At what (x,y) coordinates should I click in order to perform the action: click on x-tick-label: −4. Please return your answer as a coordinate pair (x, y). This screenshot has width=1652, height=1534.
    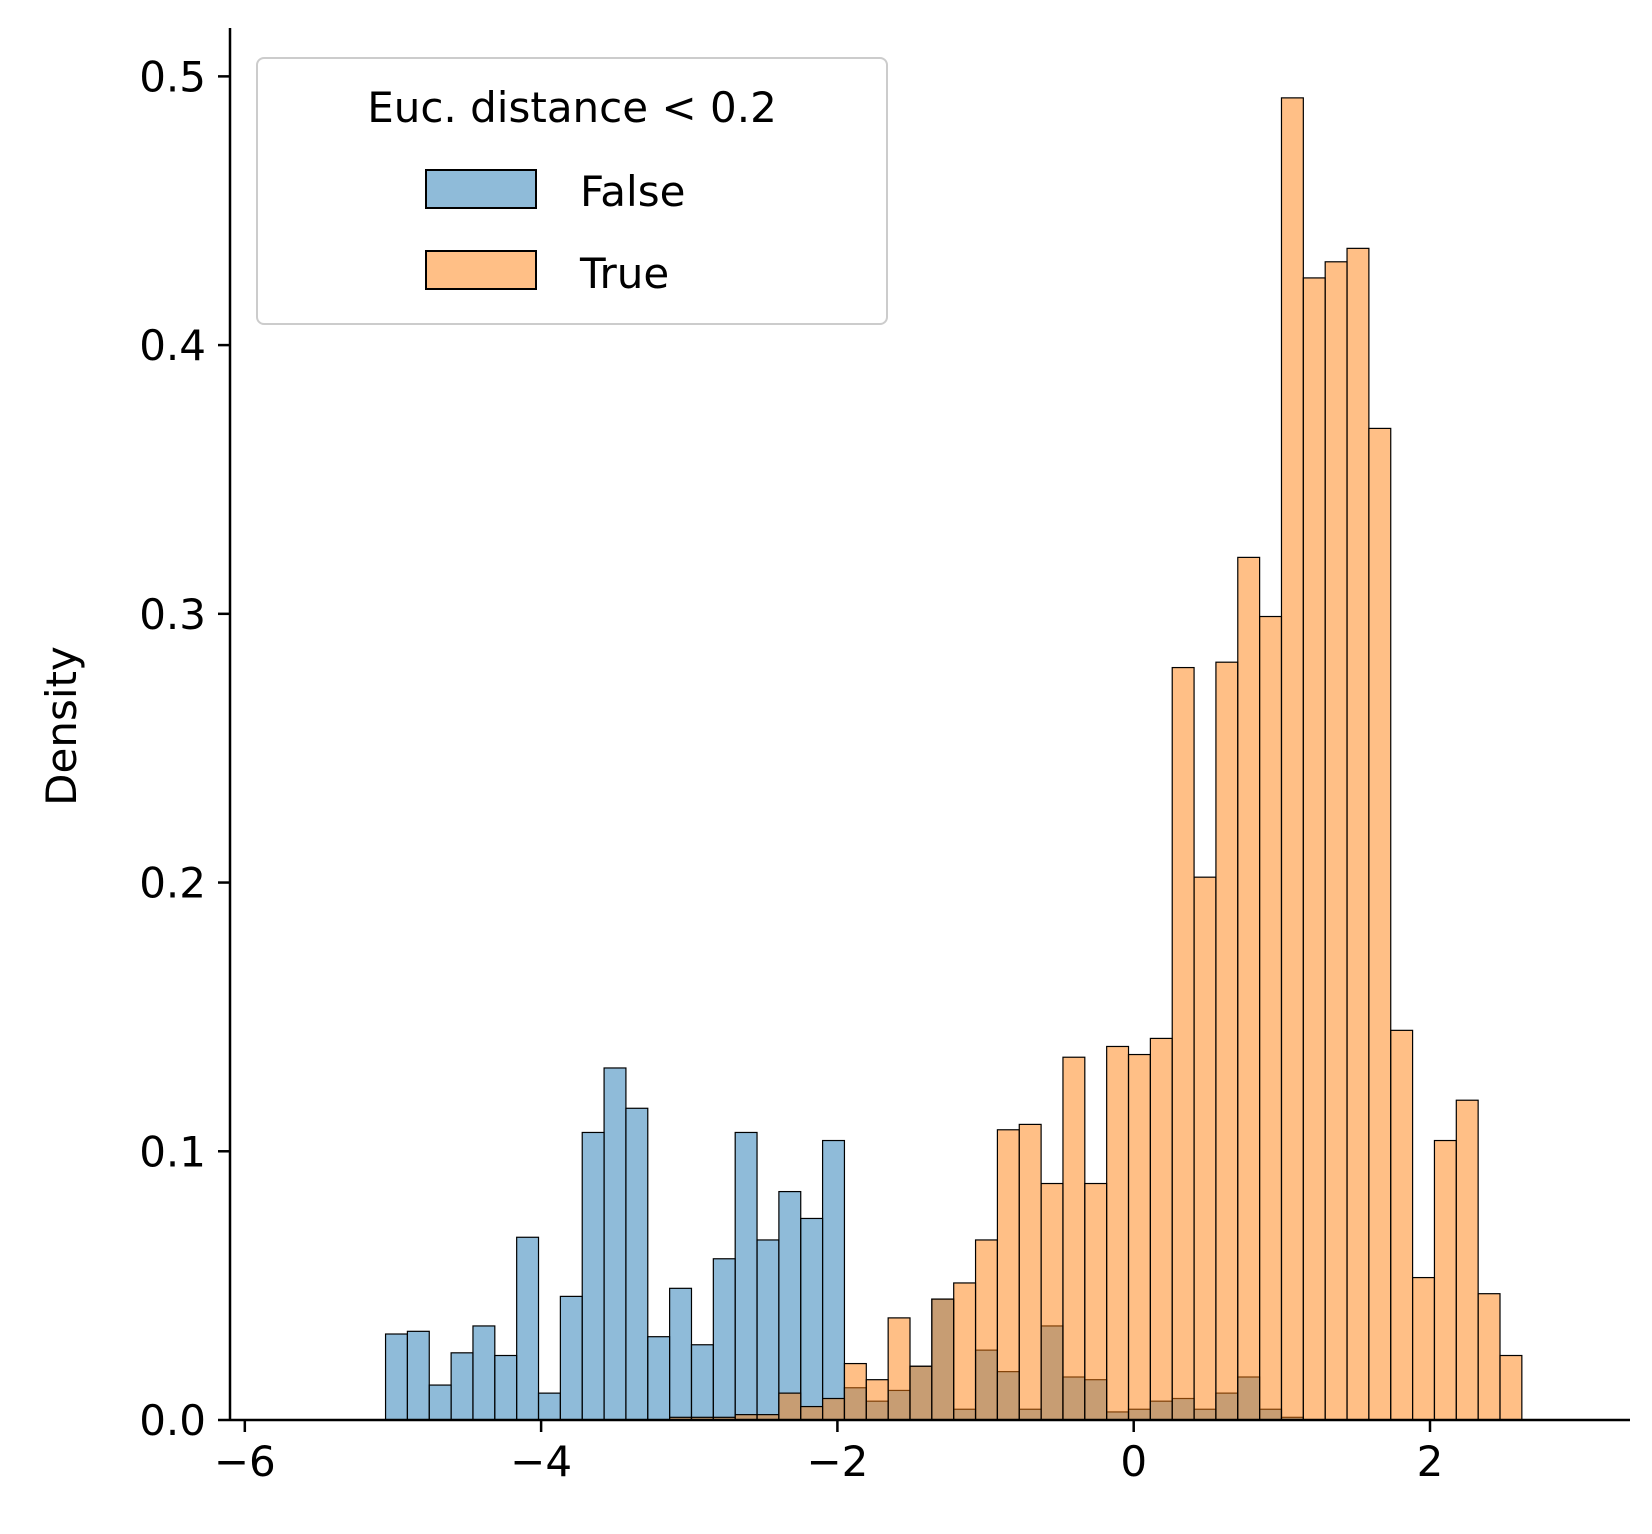
    Looking at the image, I should click on (541, 1461).